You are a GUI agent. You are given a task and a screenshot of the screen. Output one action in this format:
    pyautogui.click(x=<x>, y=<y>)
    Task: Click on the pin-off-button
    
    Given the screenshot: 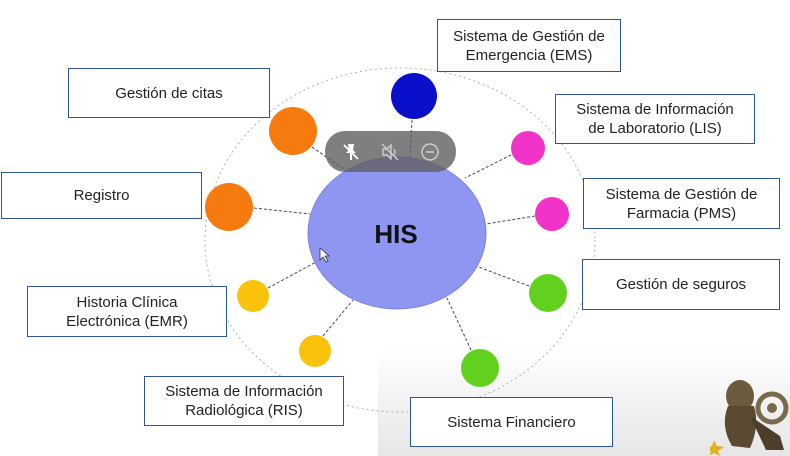 What is the action you would take?
    pyautogui.click(x=351, y=152)
    